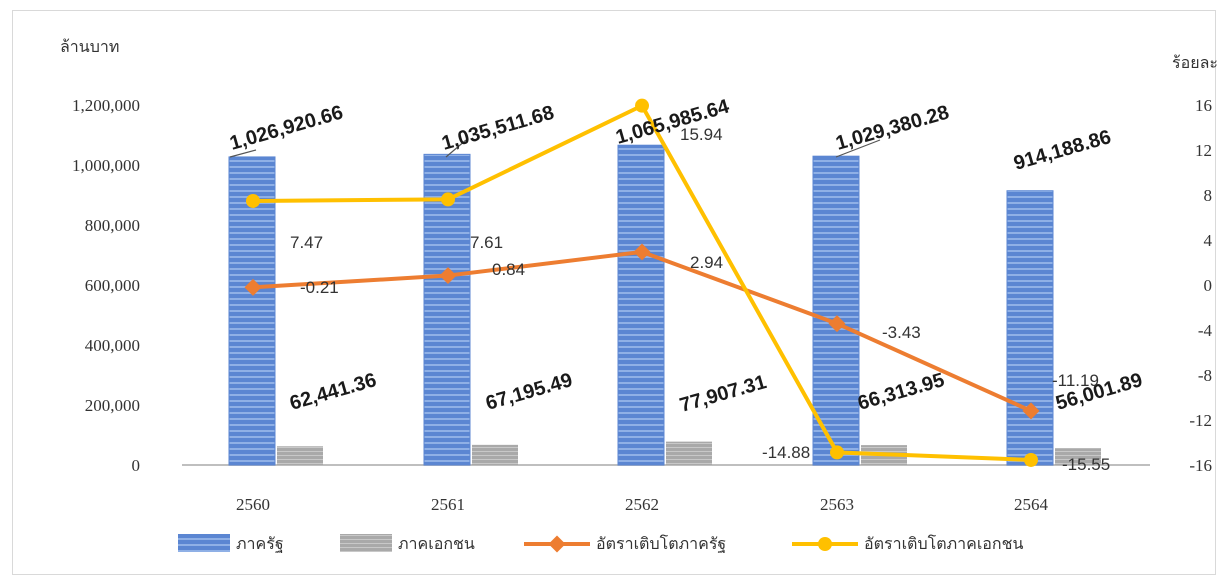  What do you see at coordinates (112, 345) in the screenshot?
I see `left-tick-label: 400,000` at bounding box center [112, 345].